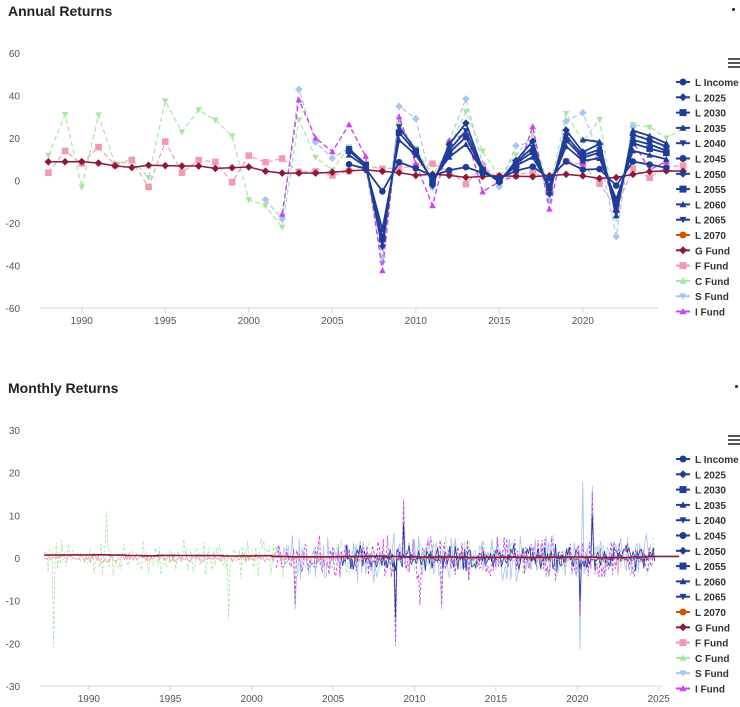 The width and height of the screenshot is (740, 707). I want to click on legend-item-l-2025-annual: L 2025, so click(701, 98).